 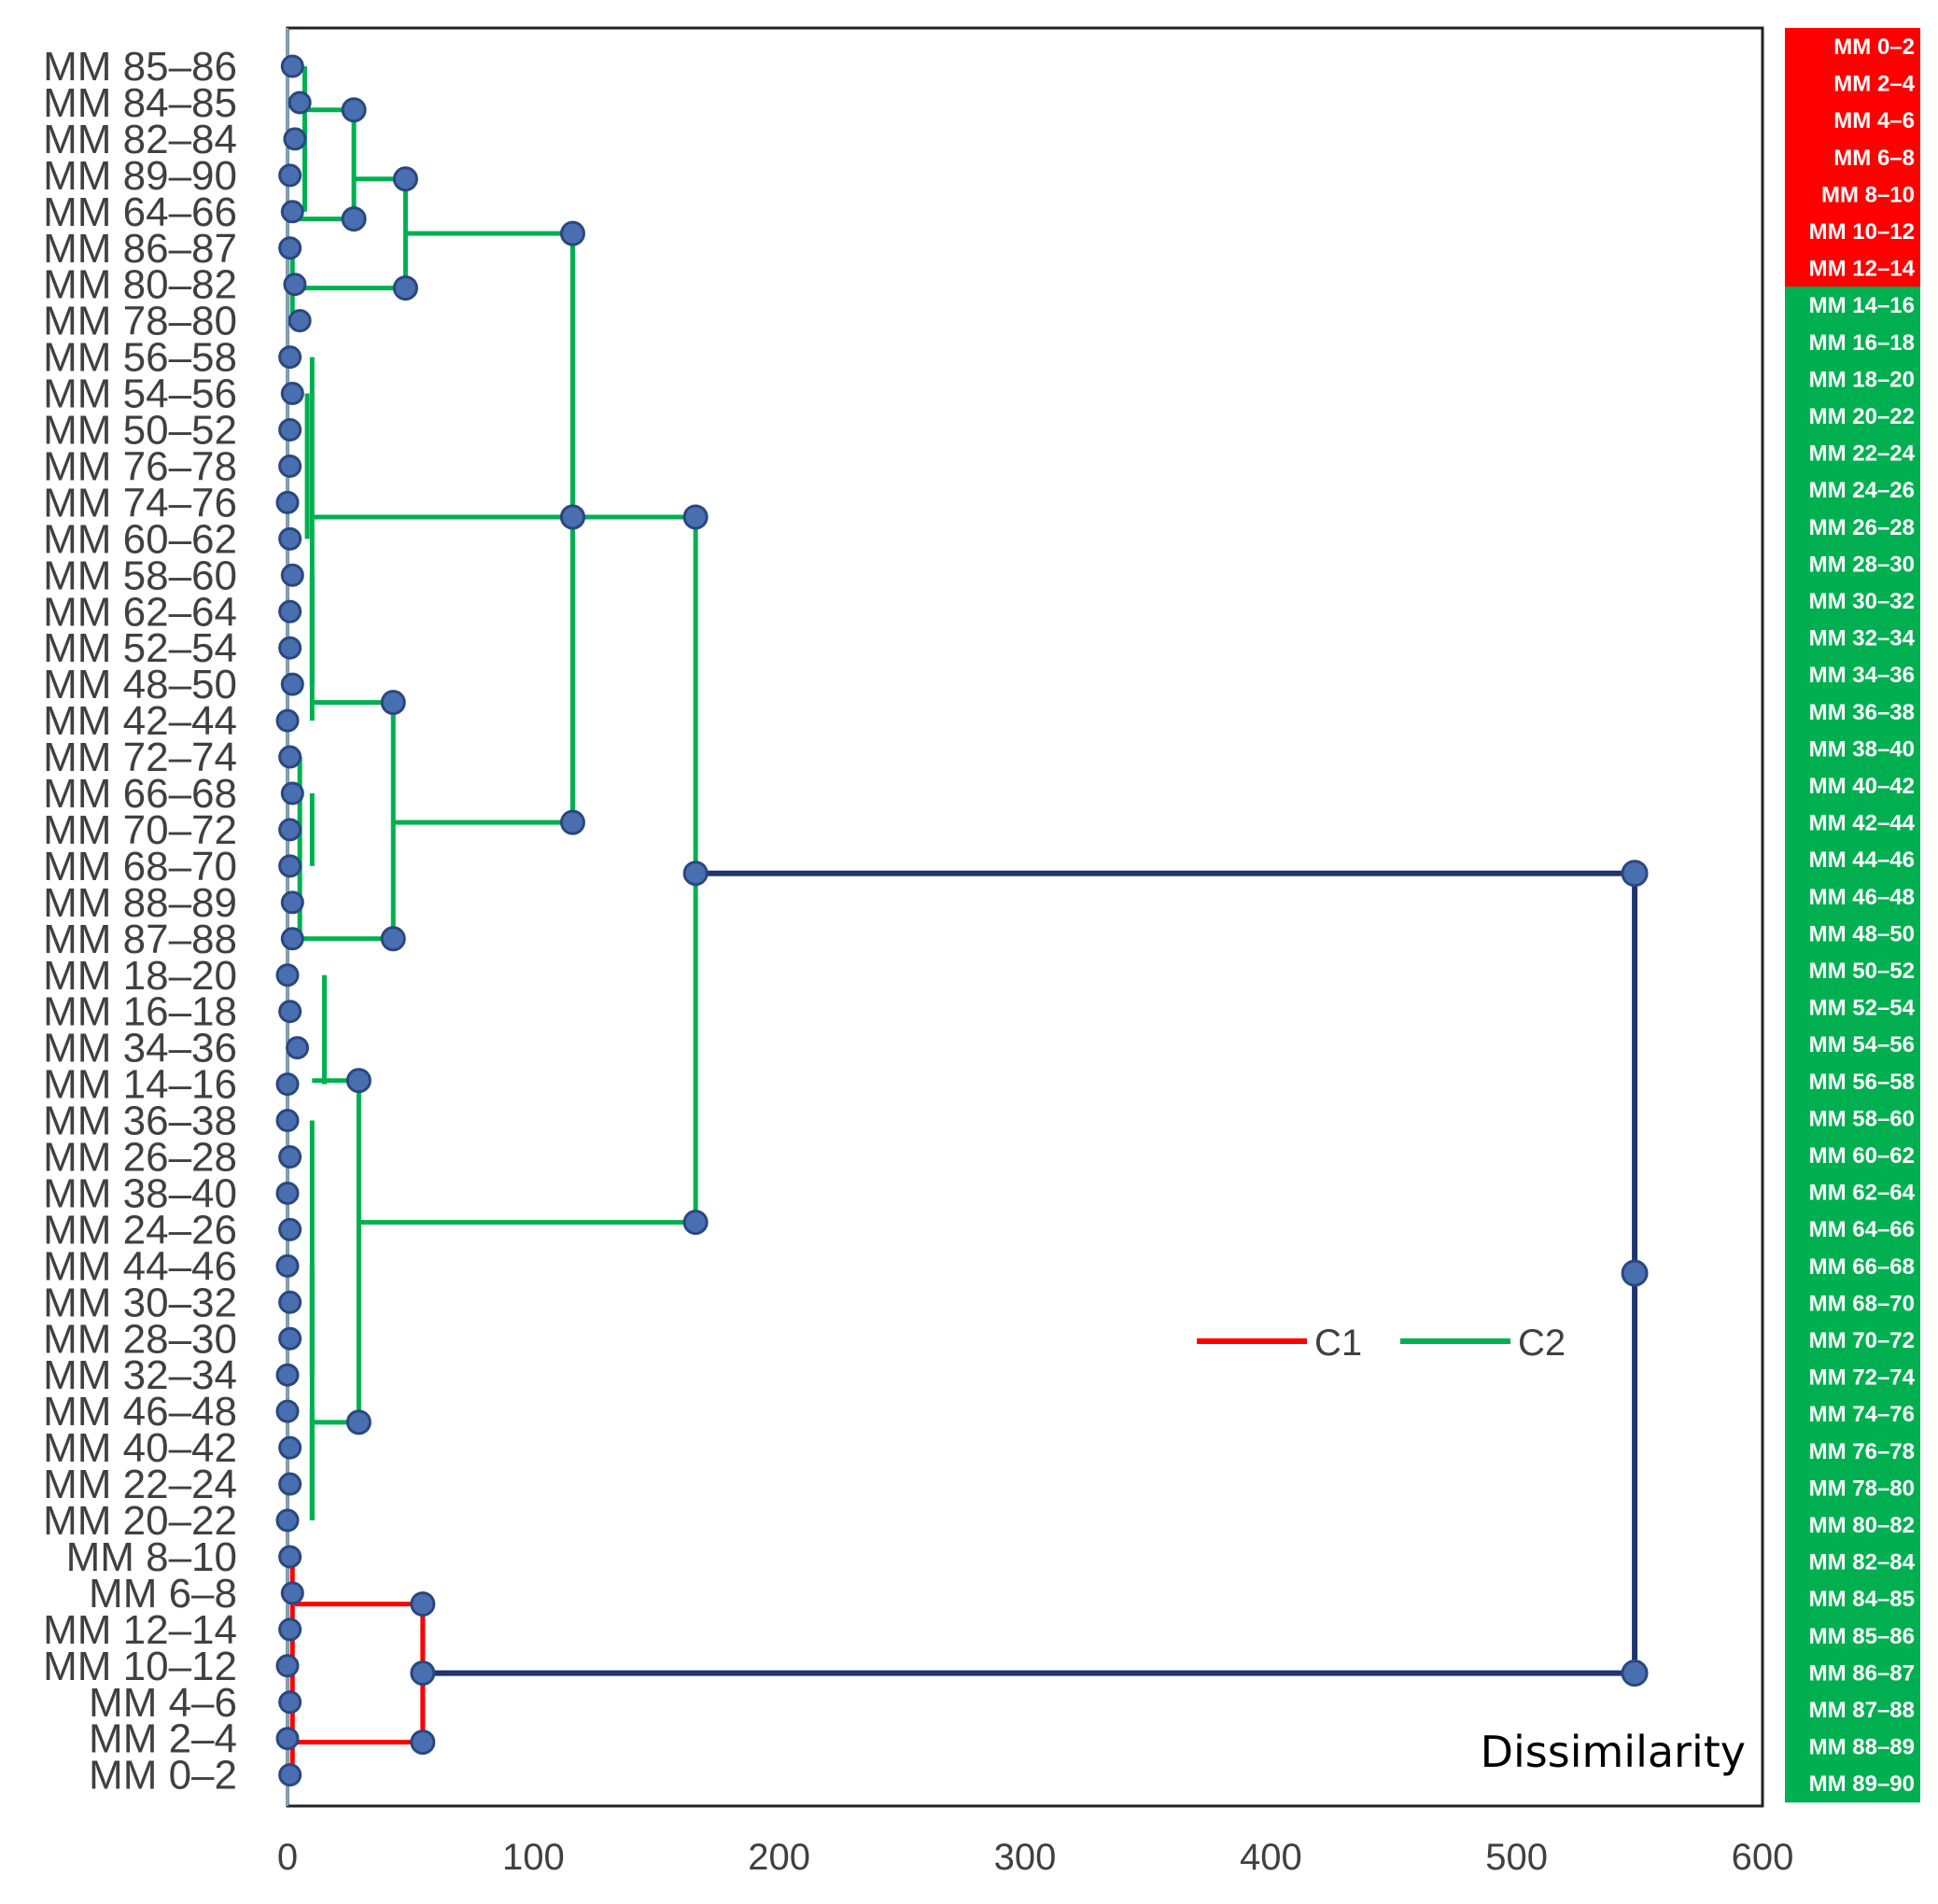 What do you see at coordinates (1862, 269) in the screenshot?
I see `group-strip-label: MM 12–14` at bounding box center [1862, 269].